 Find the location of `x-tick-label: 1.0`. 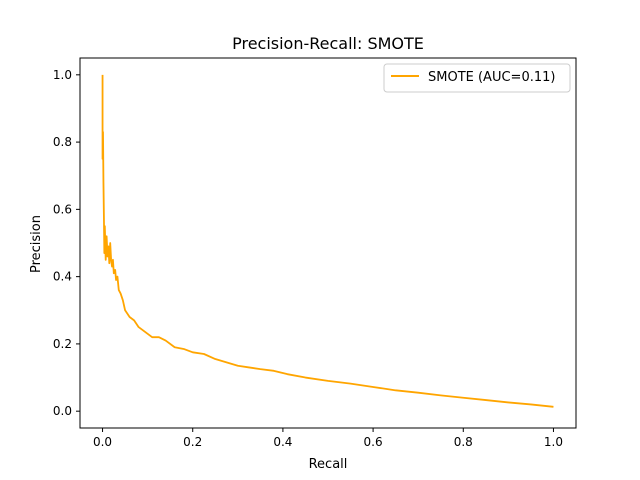

x-tick-label: 1.0 is located at coordinates (553, 442).